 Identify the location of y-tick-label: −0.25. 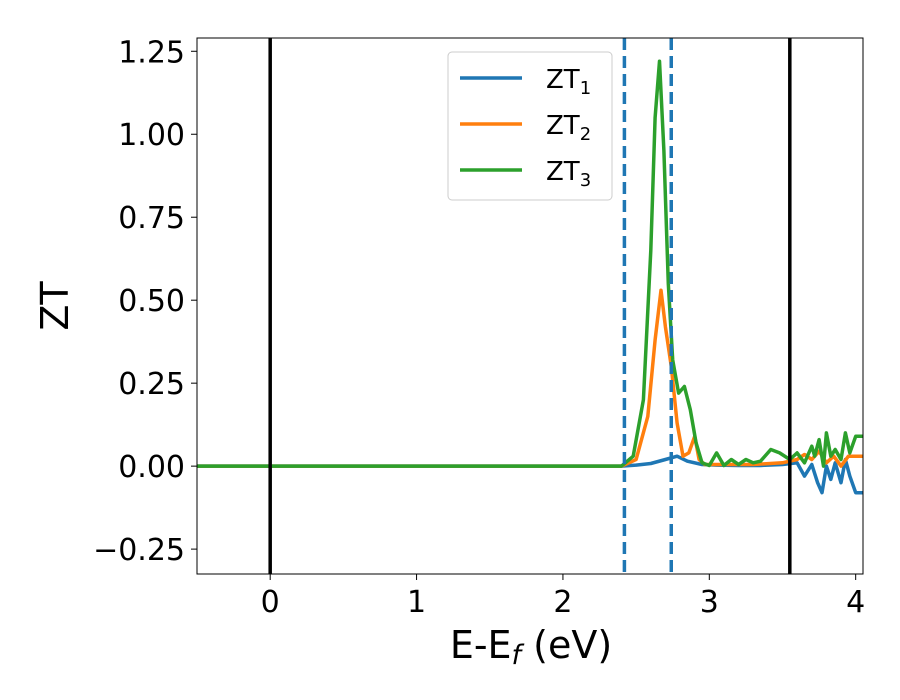
(139, 550).